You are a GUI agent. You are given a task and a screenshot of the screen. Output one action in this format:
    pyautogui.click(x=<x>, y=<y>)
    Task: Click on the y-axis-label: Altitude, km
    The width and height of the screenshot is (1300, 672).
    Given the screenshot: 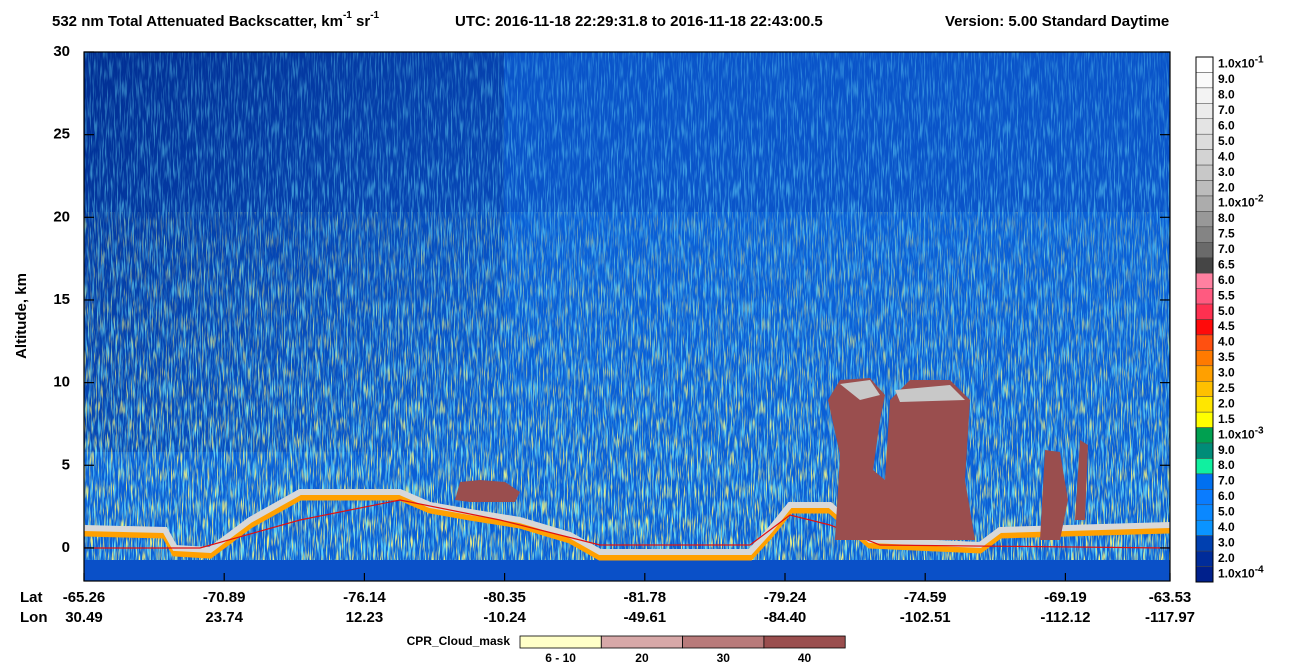 What is the action you would take?
    pyautogui.click(x=21, y=316)
    